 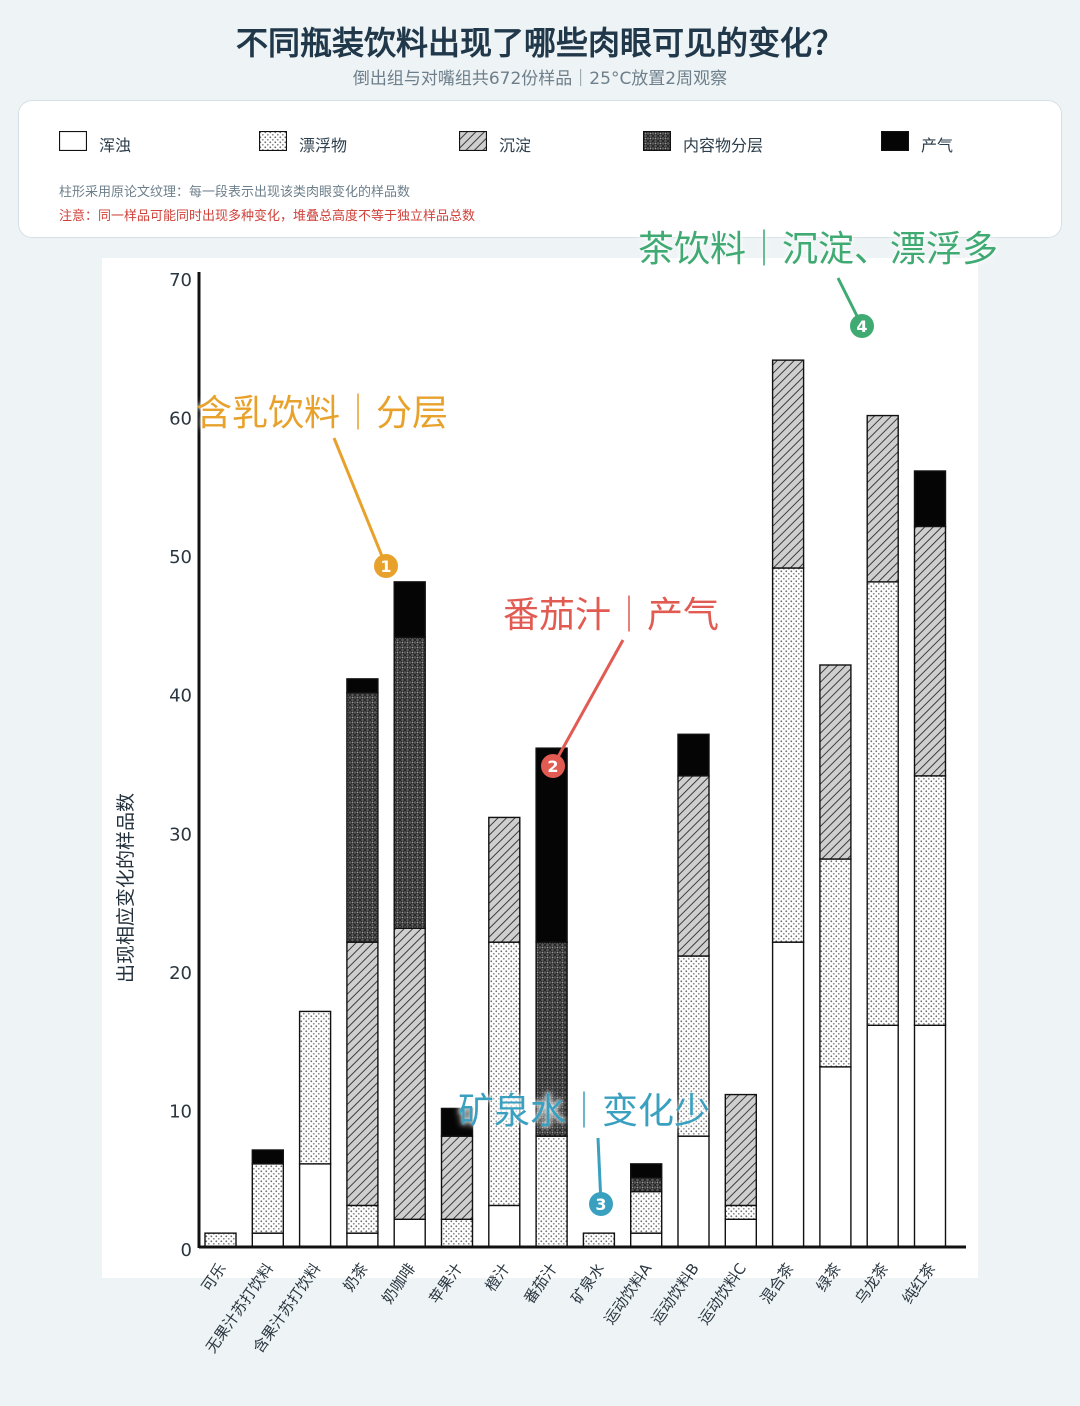 I want to click on y-tick-label: 30, so click(x=180, y=834).